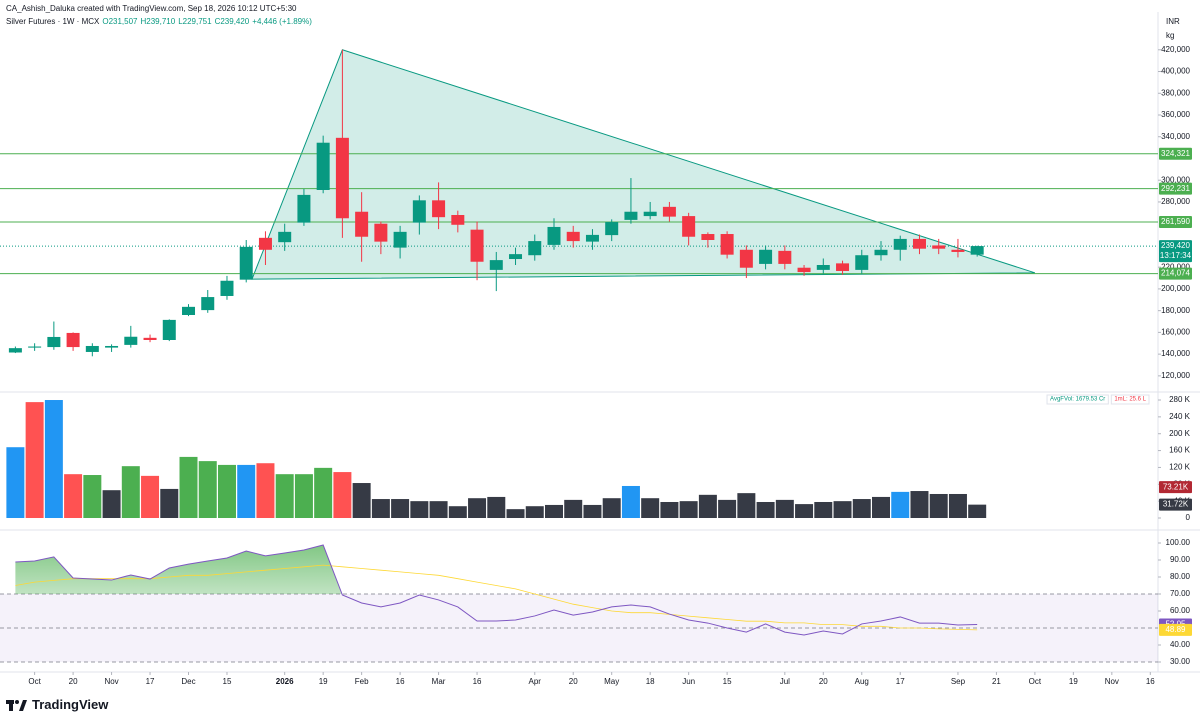 Image resolution: width=1200 pixels, height=720 pixels. What do you see at coordinates (16, 705) in the screenshot?
I see `brand-logo` at bounding box center [16, 705].